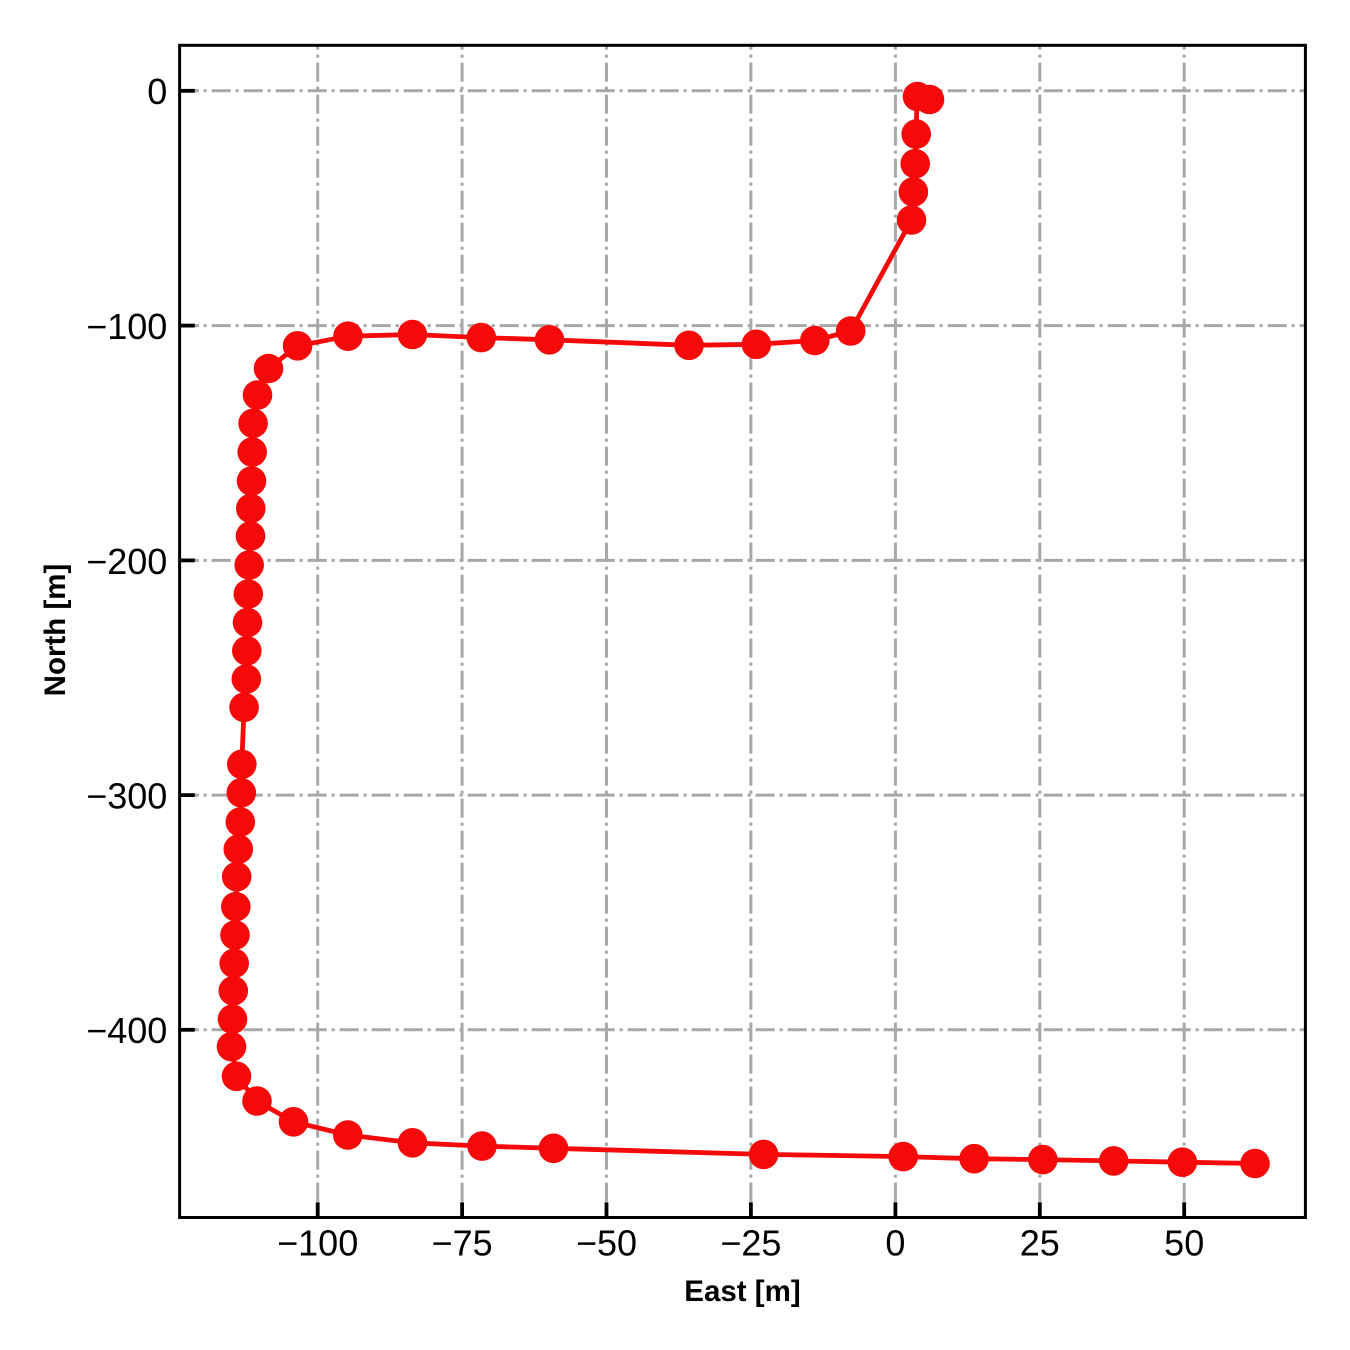  I want to click on svg-text: −25, so click(750, 1243).